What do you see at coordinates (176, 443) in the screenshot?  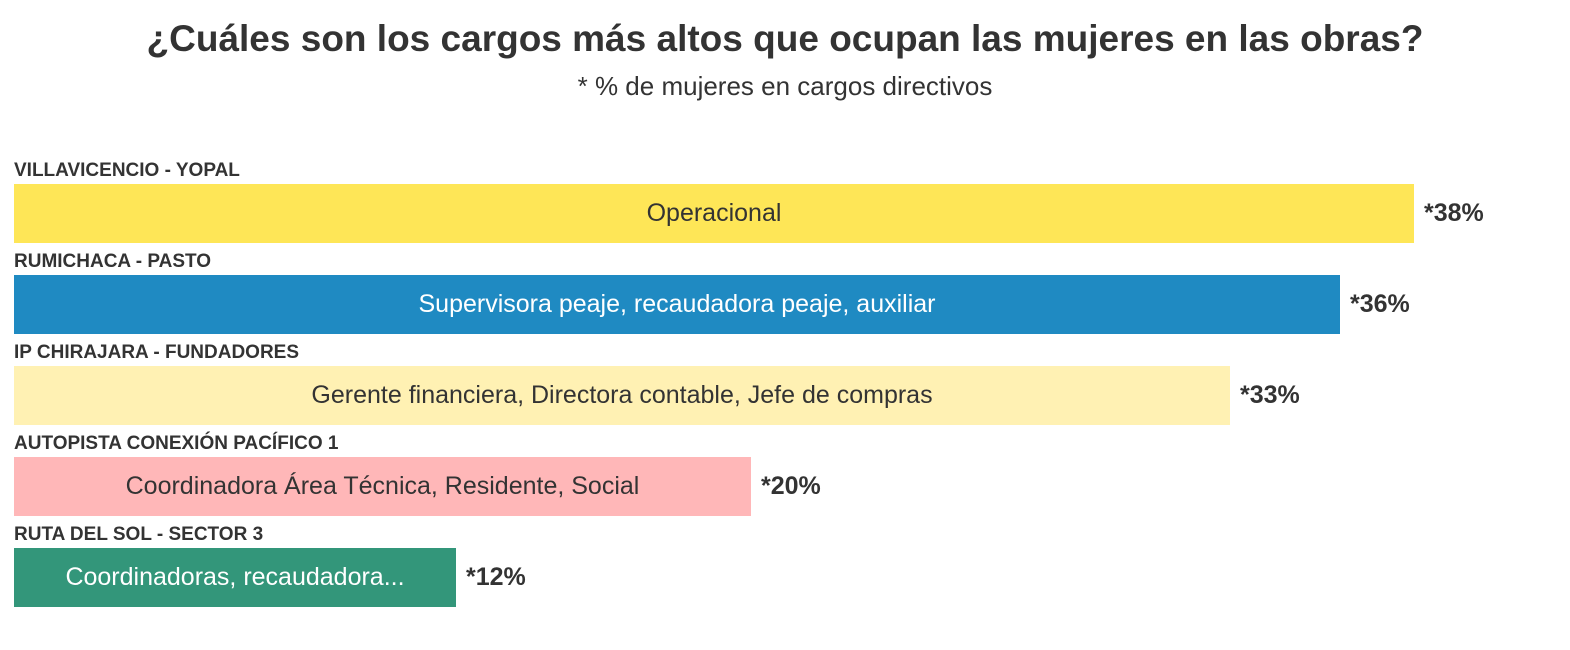 I see `category-label: AUTOPISTA CONEXIÓN PACÍFICO 1` at bounding box center [176, 443].